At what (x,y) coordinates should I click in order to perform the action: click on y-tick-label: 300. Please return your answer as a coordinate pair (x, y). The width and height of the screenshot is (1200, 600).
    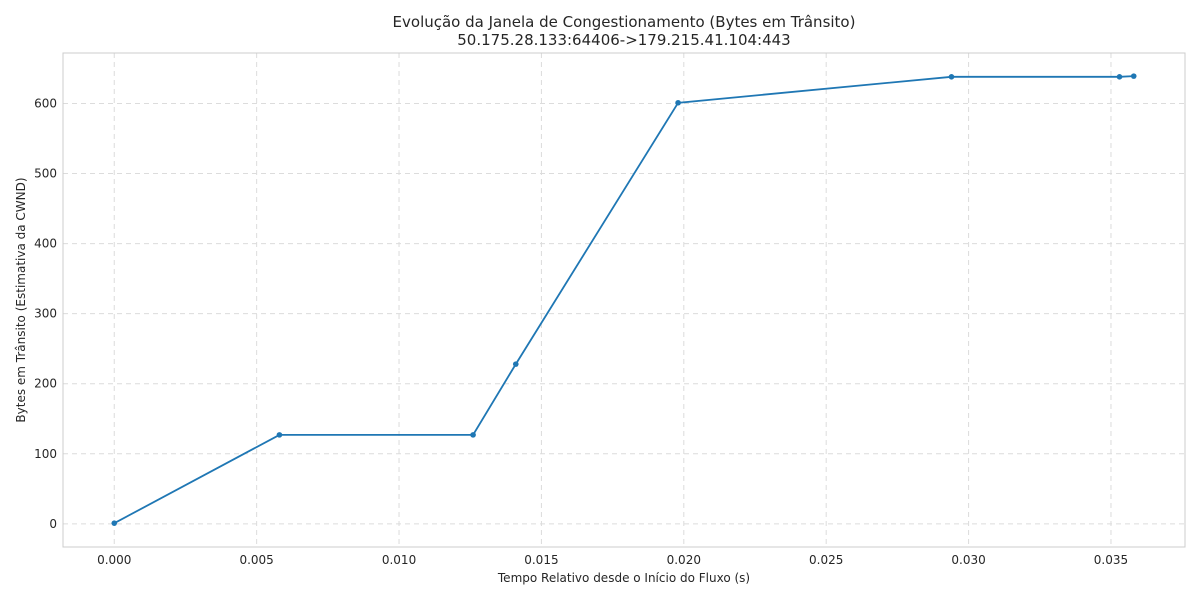
    Looking at the image, I should click on (45, 314).